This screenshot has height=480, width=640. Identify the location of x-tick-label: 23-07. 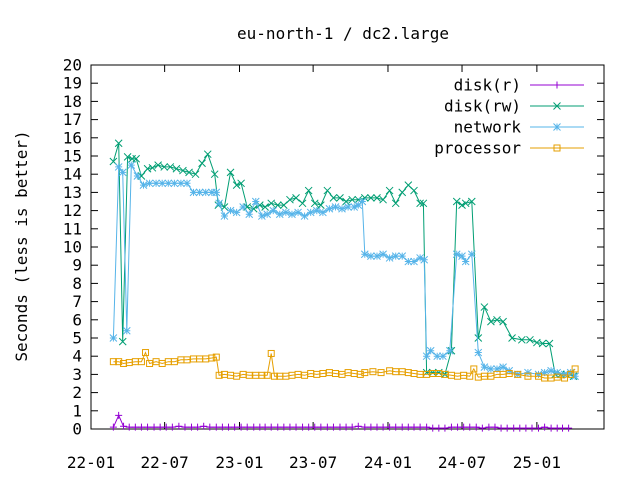
(313, 462).